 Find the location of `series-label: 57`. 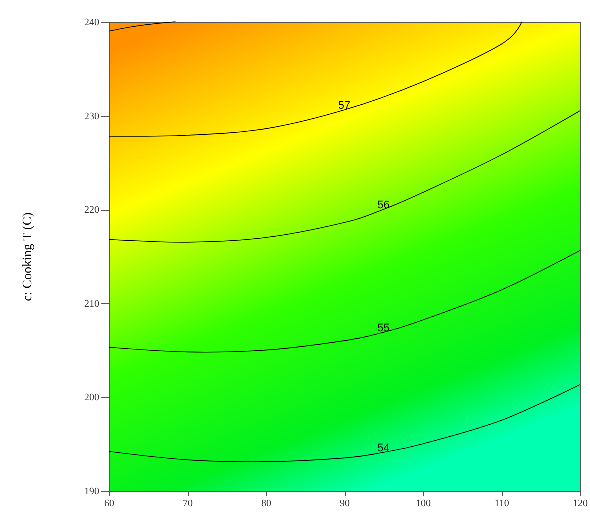

series-label: 57 is located at coordinates (344, 106).